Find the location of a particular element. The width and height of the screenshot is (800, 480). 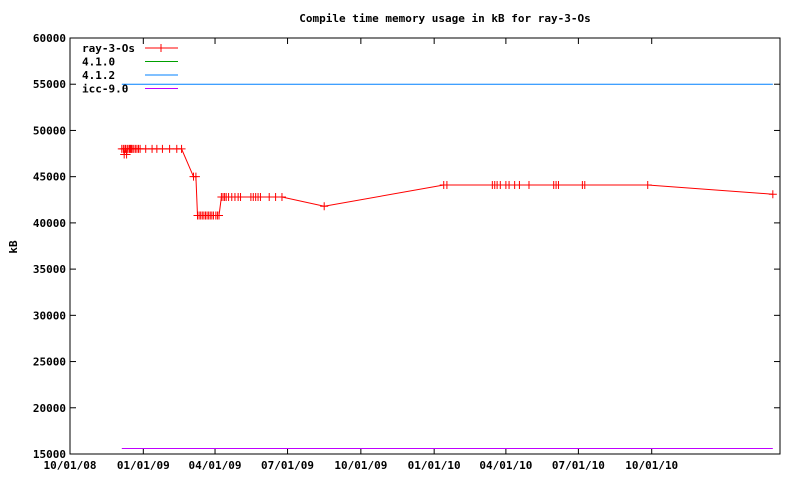

y-tick-label: 20000 is located at coordinates (49, 408).